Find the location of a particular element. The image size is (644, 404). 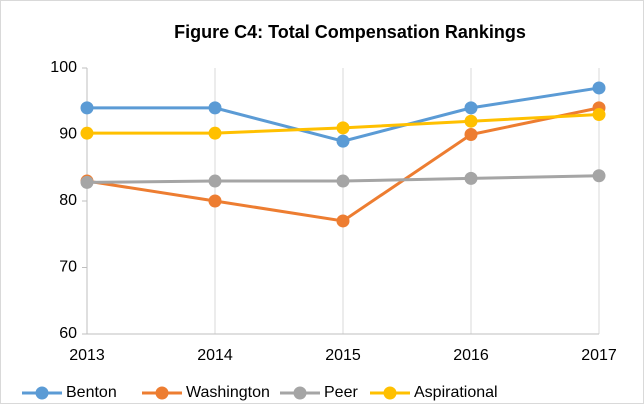

legend-label: Aspirational is located at coordinates (456, 392).